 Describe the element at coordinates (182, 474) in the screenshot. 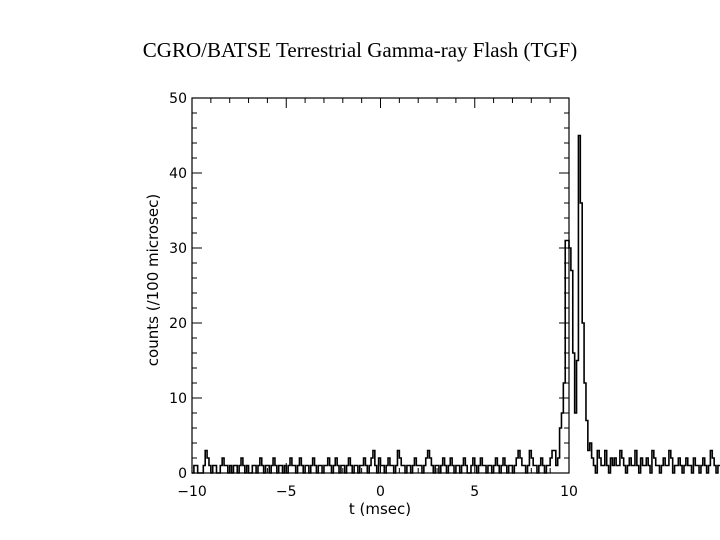

I see `y-tick-label: 0` at that location.